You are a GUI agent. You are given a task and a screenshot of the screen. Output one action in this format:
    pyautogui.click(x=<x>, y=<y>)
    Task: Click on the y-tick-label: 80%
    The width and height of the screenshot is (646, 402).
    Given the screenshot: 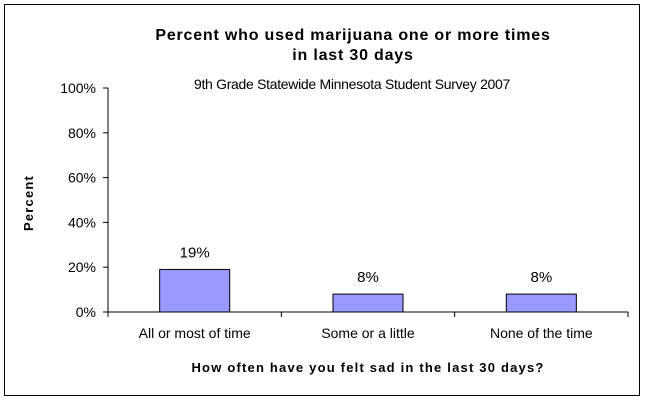 What is the action you would take?
    pyautogui.click(x=82, y=133)
    